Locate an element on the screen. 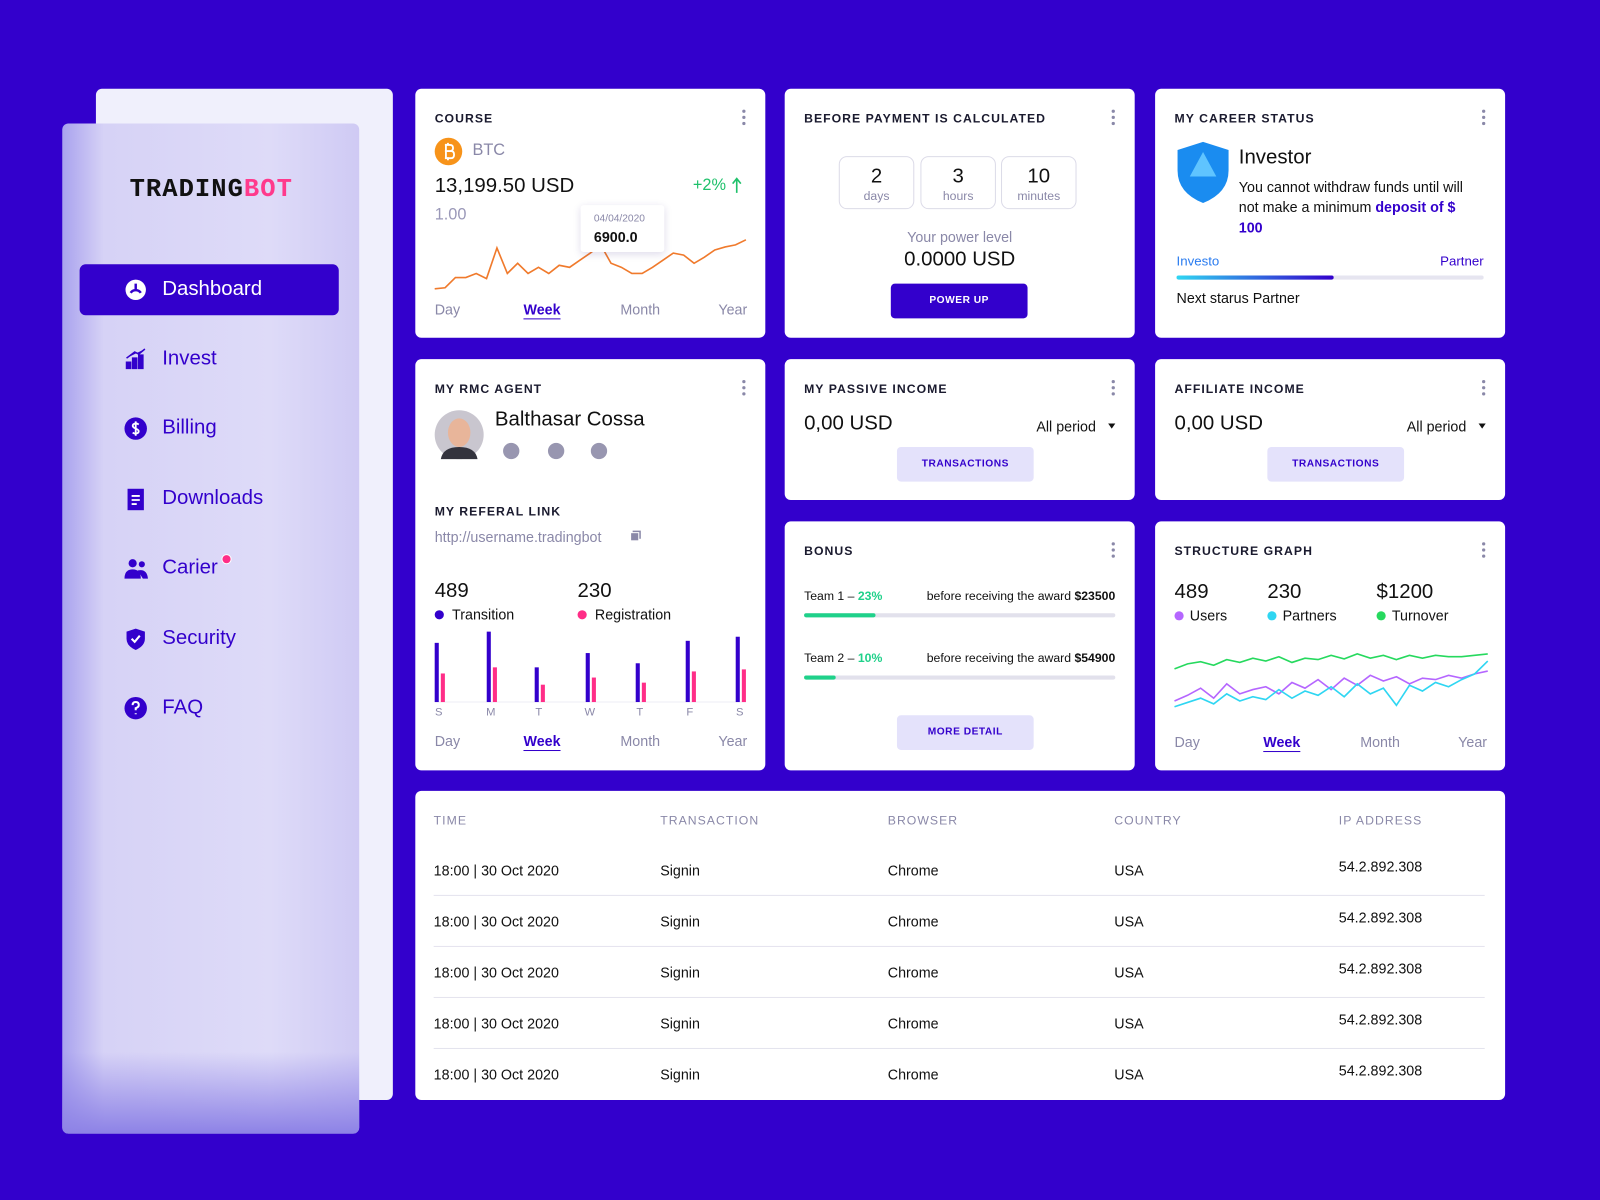 This screenshot has height=1200, width=1600. card-title: BEFORE PAYMENT IS CALCULATED is located at coordinates (925, 118).